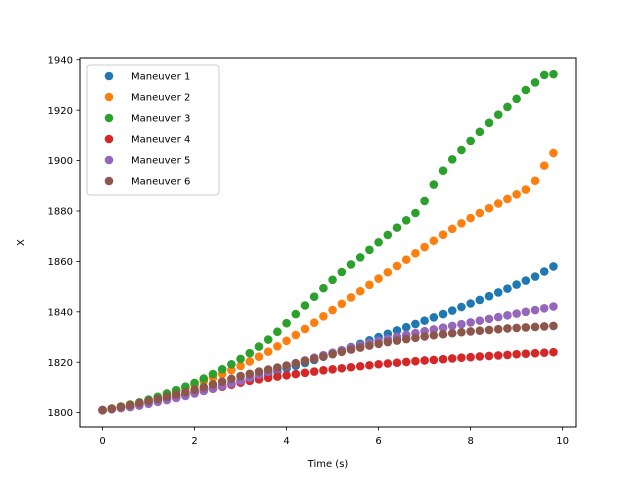 The width and height of the screenshot is (640, 480). Describe the element at coordinates (160, 77) in the screenshot. I see `legend-label: Maneuver 1` at that location.